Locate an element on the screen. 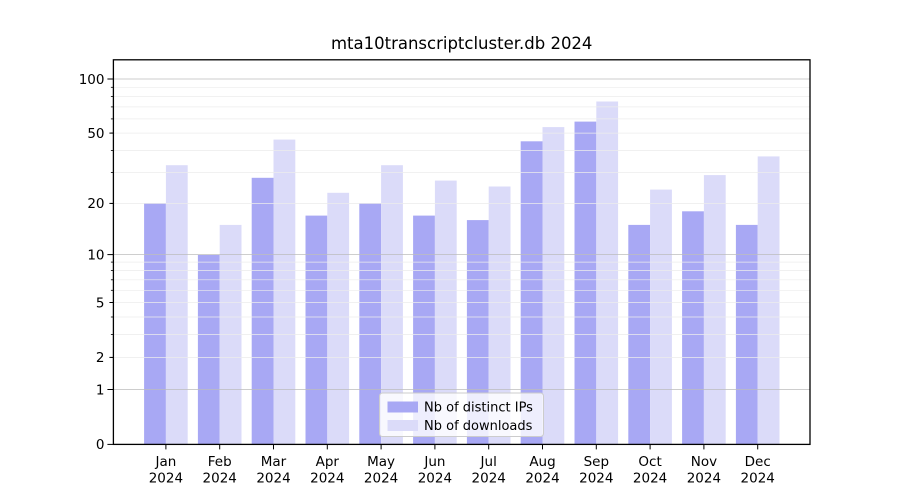 The height and width of the screenshot is (500, 900). bar-downloads-nov is located at coordinates (714, 310).